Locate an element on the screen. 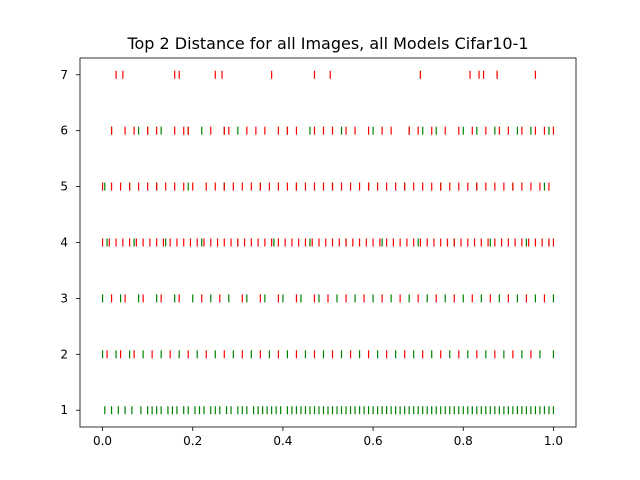 The height and width of the screenshot is (480, 640). x-tick-label: 0.4 is located at coordinates (282, 441).